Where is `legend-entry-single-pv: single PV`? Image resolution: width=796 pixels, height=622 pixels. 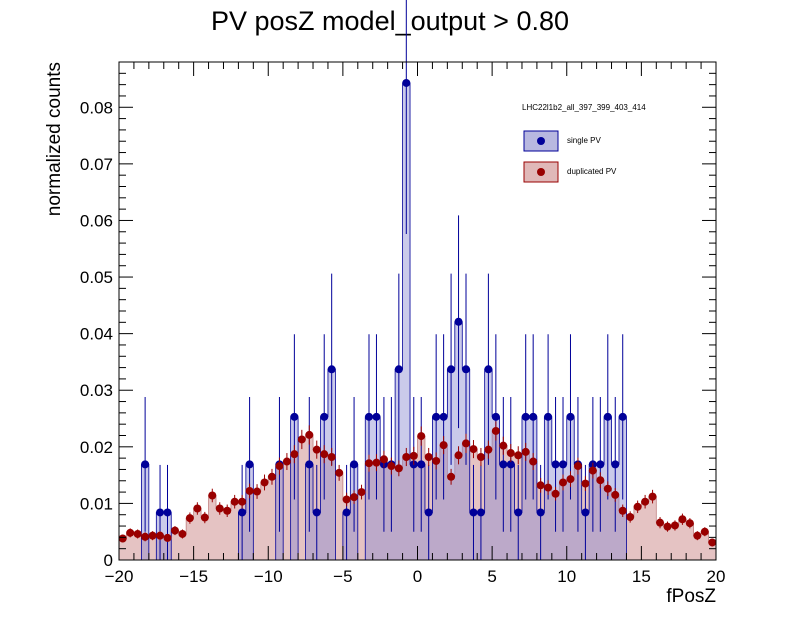
legend-entry-single-pv: single PV is located at coordinates (562, 141).